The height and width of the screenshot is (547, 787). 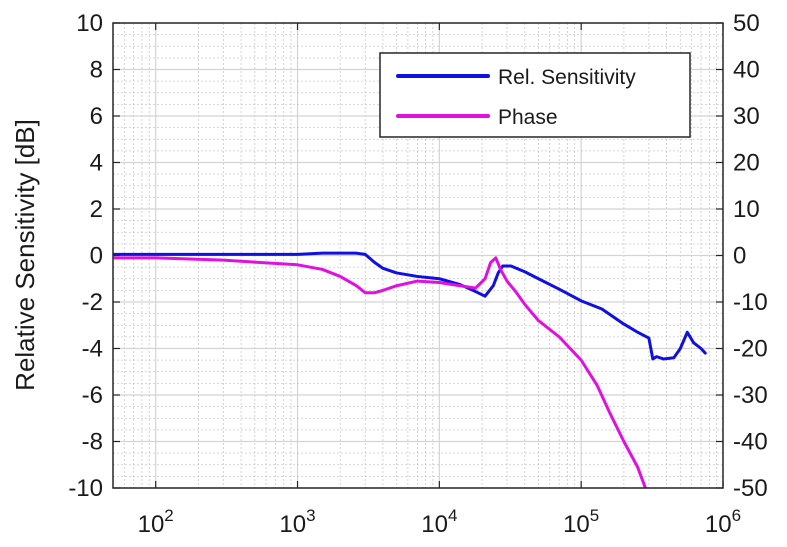 What do you see at coordinates (750, 442) in the screenshot?
I see `y-right-tick-label: -40` at bounding box center [750, 442].